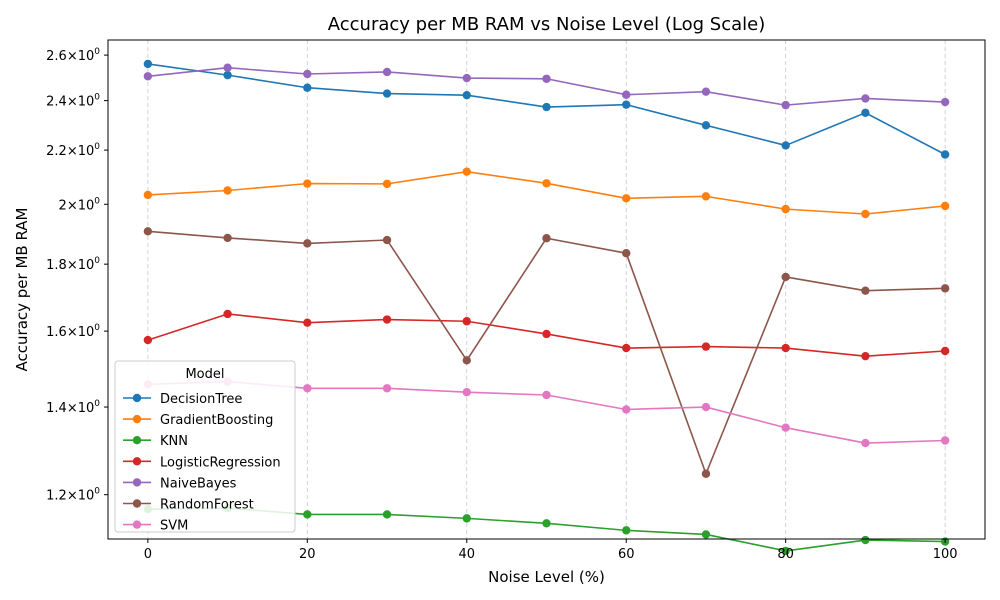 The width and height of the screenshot is (1000, 600). What do you see at coordinates (945, 554) in the screenshot?
I see `x-tick-label: 100` at bounding box center [945, 554].